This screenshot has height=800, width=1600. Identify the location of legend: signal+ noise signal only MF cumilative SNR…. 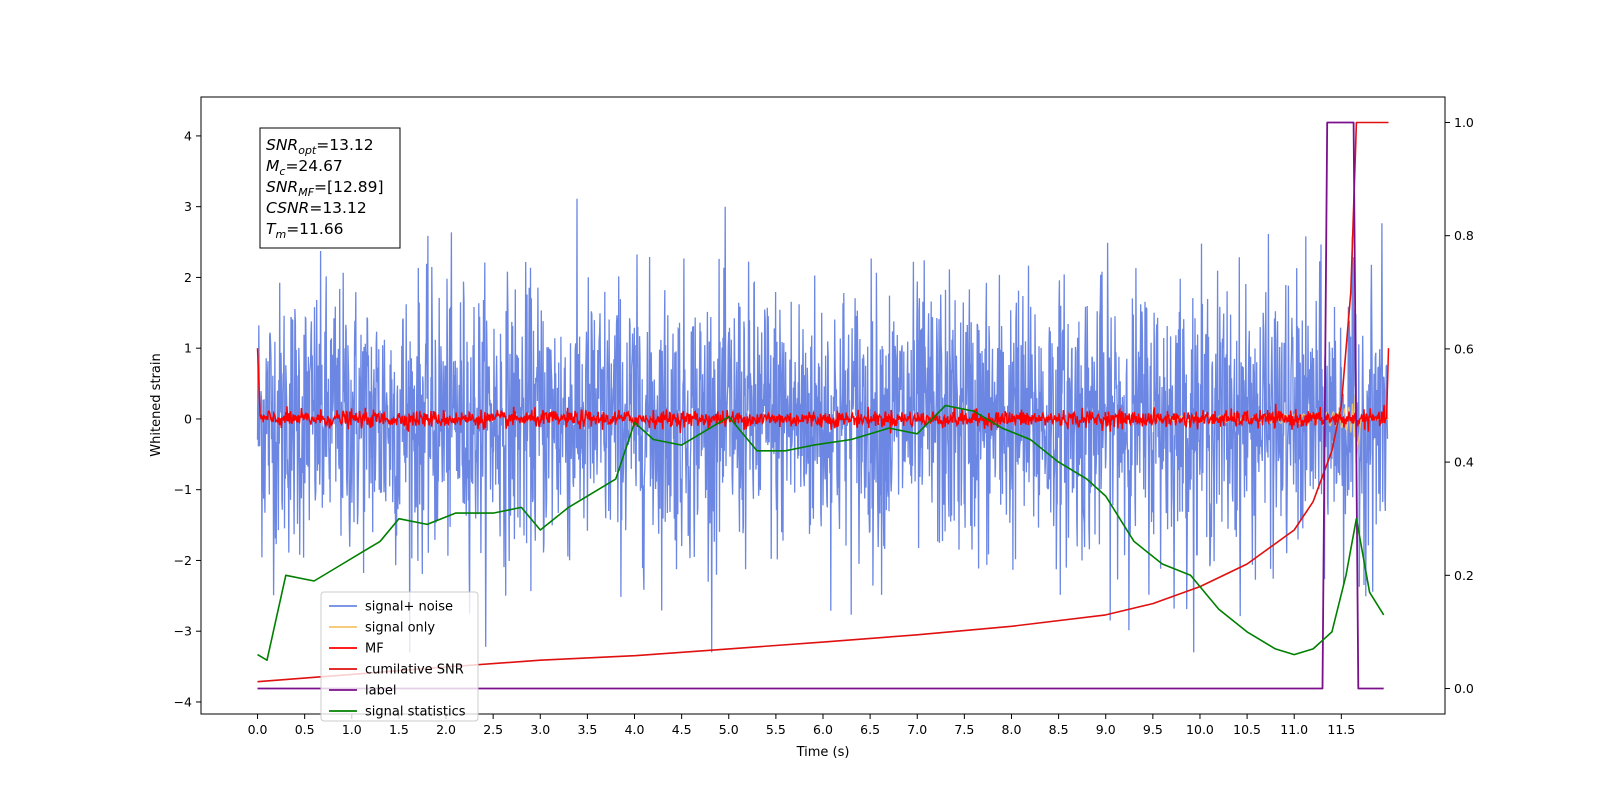
(399, 656).